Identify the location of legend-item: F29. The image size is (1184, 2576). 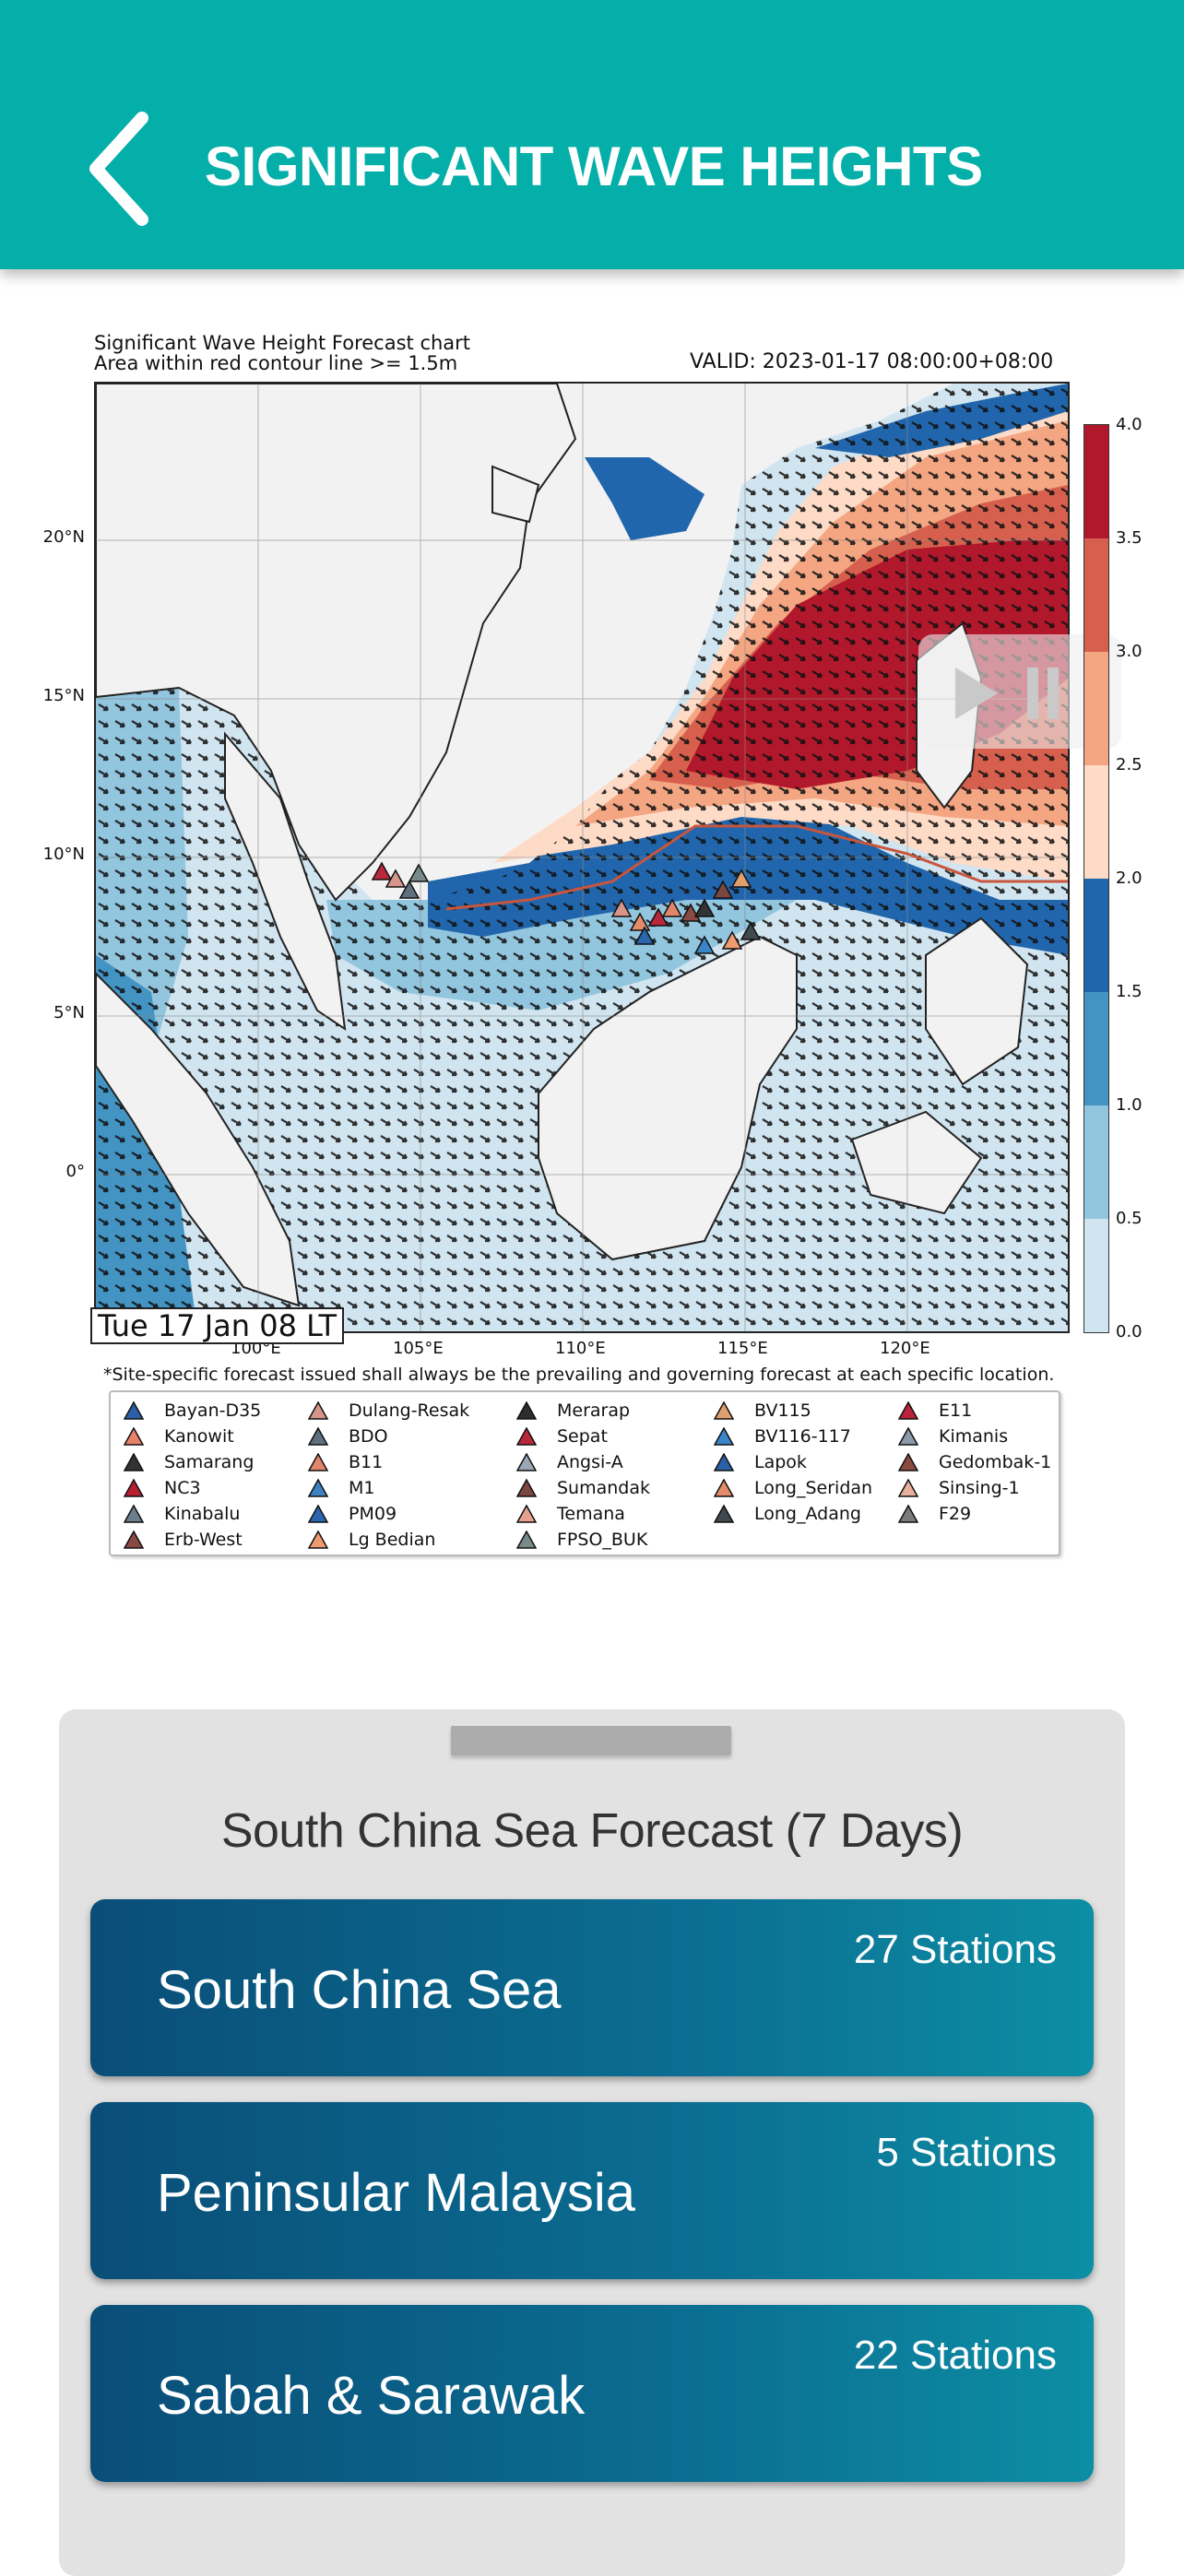
(934, 1514).